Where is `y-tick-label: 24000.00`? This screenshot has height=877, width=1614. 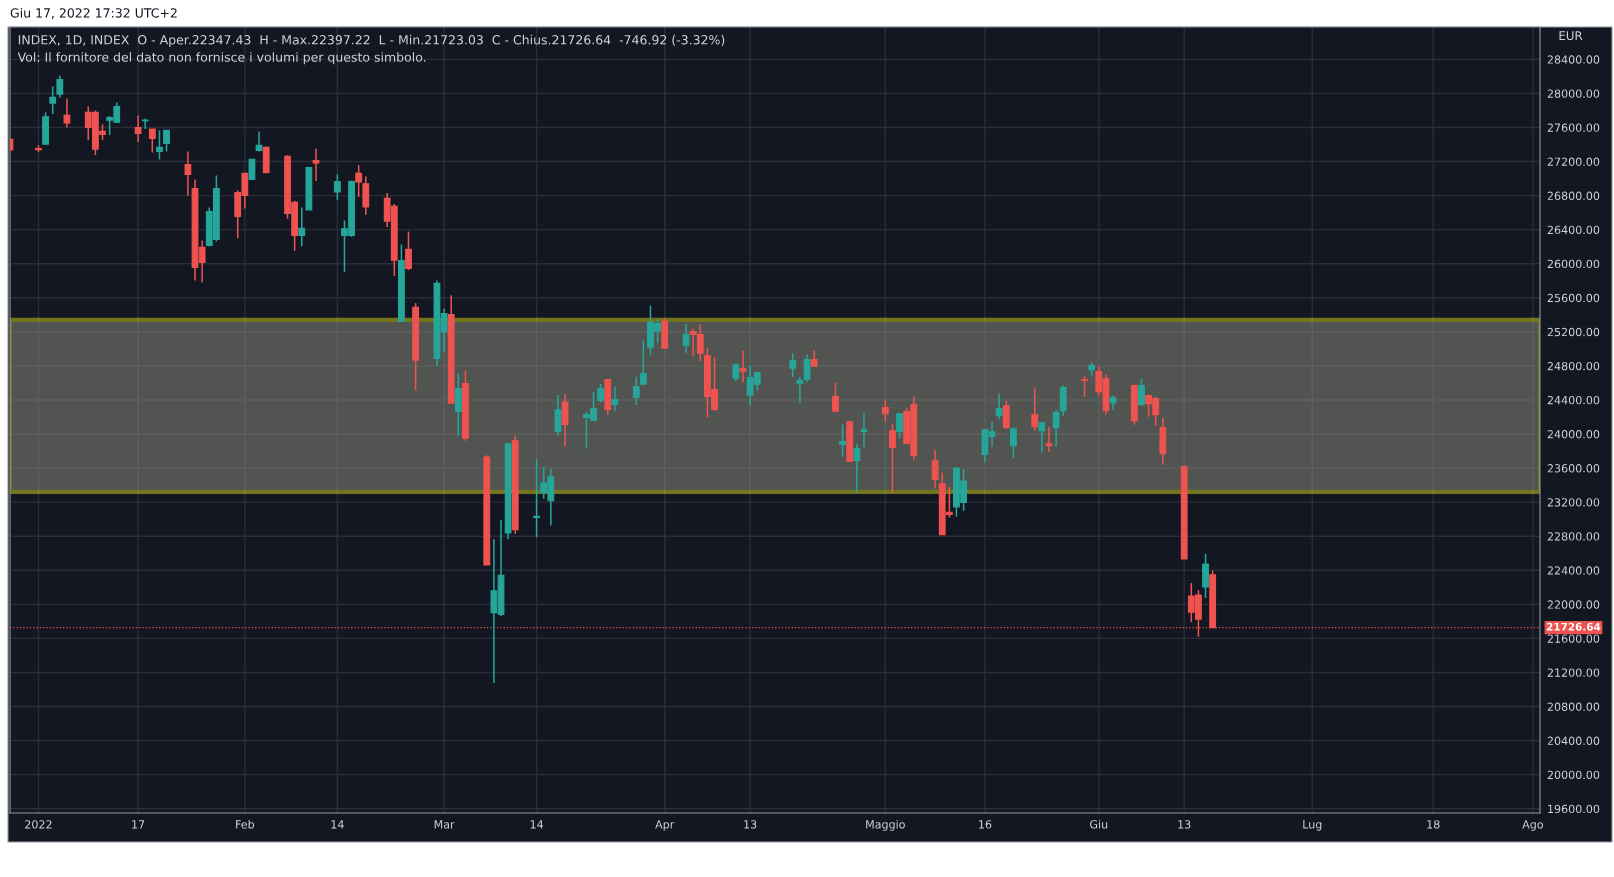
y-tick-label: 24000.00 is located at coordinates (1573, 434).